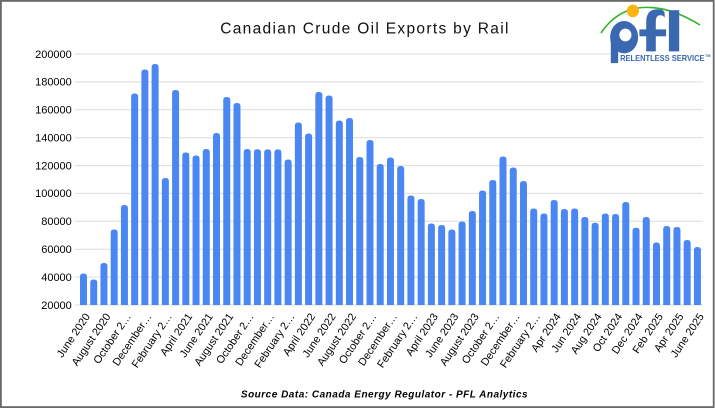  I want to click on svg-text: RELENTLESS SERVICE, so click(662, 58).